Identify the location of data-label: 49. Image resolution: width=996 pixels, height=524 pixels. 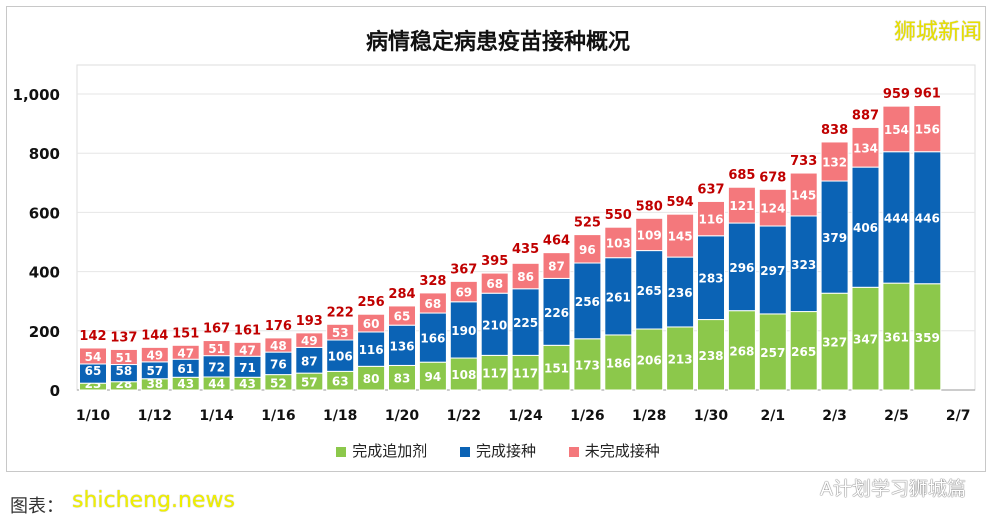
(309, 341).